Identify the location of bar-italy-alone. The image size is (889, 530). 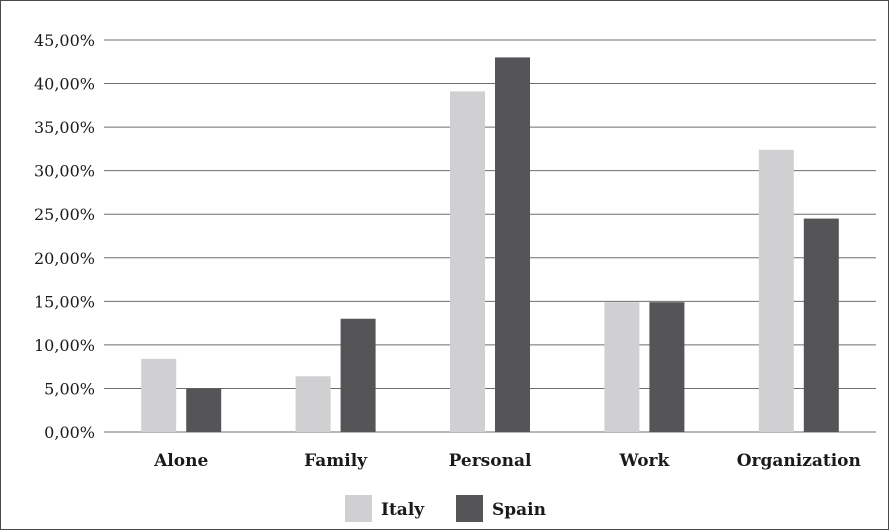
(159, 395).